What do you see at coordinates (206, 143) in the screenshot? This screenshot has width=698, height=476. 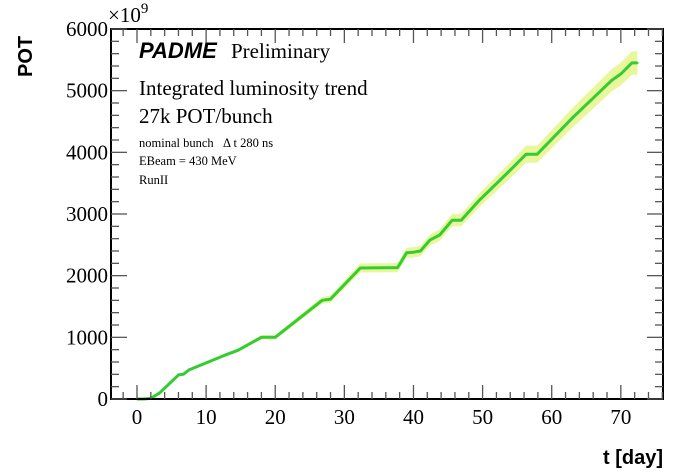 I see `legend-bunch-spacing: nominal bunch Δ t 280 ns` at bounding box center [206, 143].